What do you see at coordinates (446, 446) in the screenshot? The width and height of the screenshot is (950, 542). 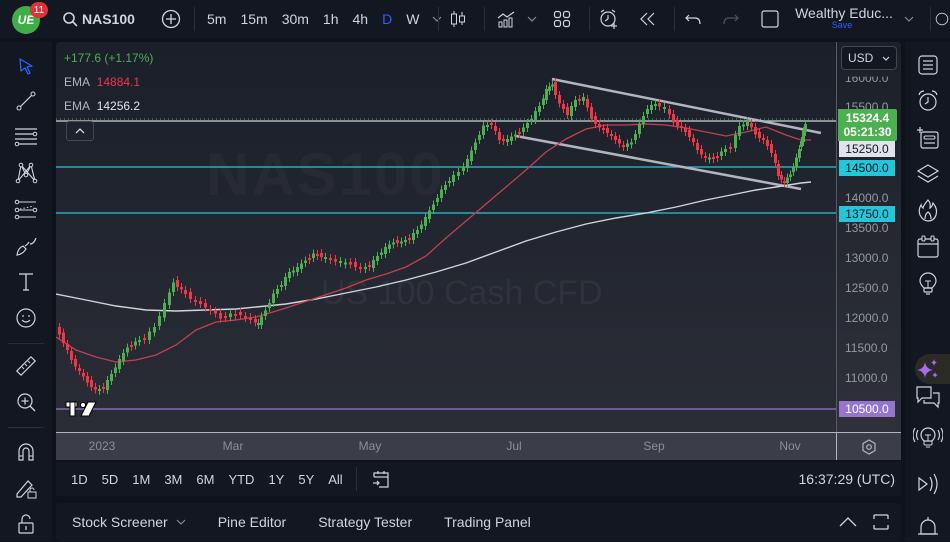 I see `time-axis: 2023 Mar May Jul Sep Nov` at bounding box center [446, 446].